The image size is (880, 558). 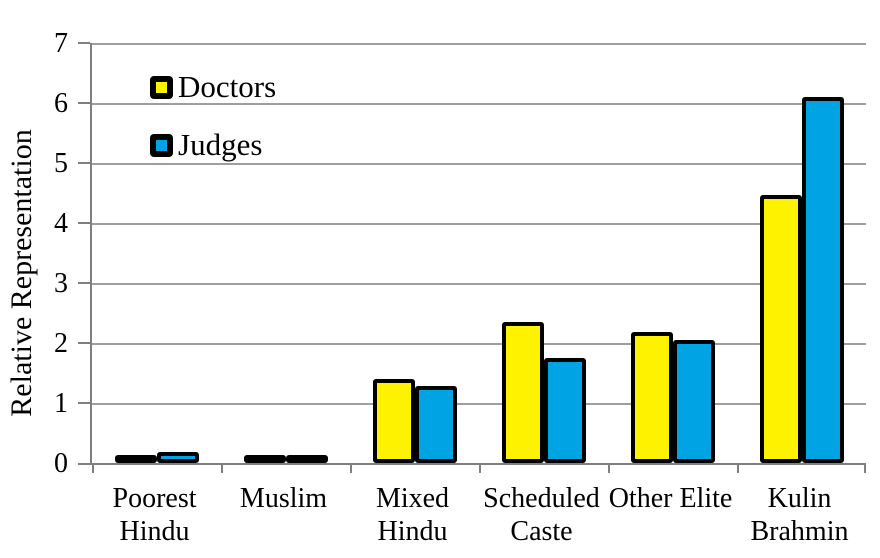 I want to click on category-label-line: Scheduled, so click(x=541, y=498).